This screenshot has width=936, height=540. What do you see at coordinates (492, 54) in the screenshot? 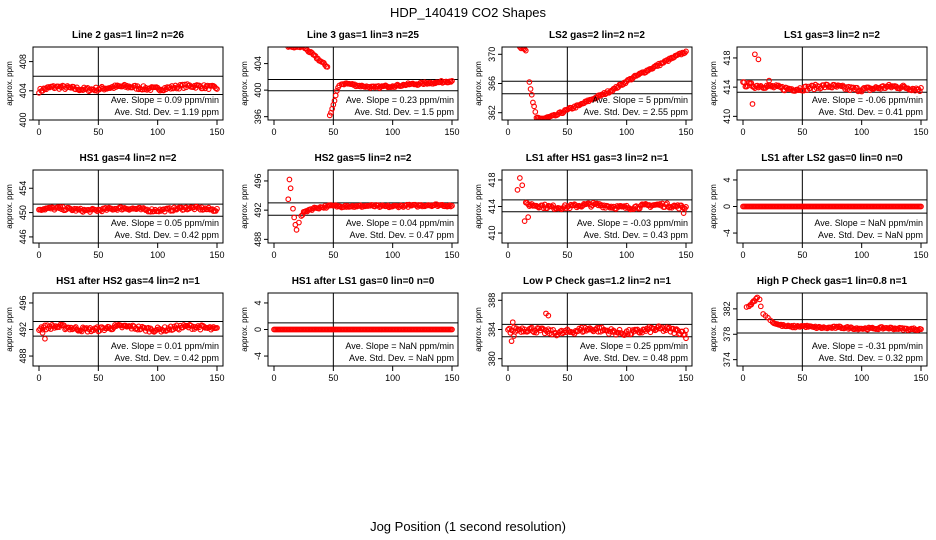
I see `y-tick-label: 370` at bounding box center [492, 54].